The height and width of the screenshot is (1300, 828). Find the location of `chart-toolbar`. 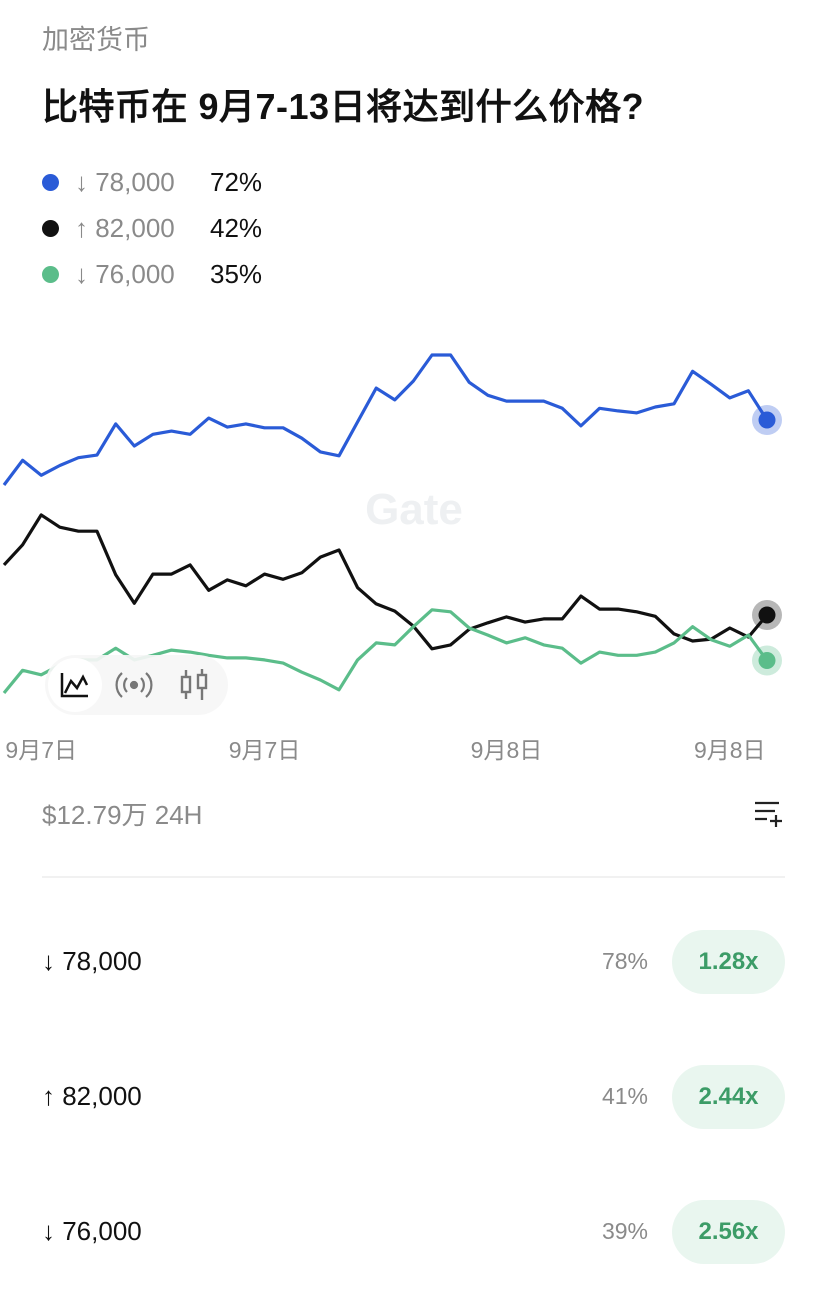

chart-toolbar is located at coordinates (136, 685).